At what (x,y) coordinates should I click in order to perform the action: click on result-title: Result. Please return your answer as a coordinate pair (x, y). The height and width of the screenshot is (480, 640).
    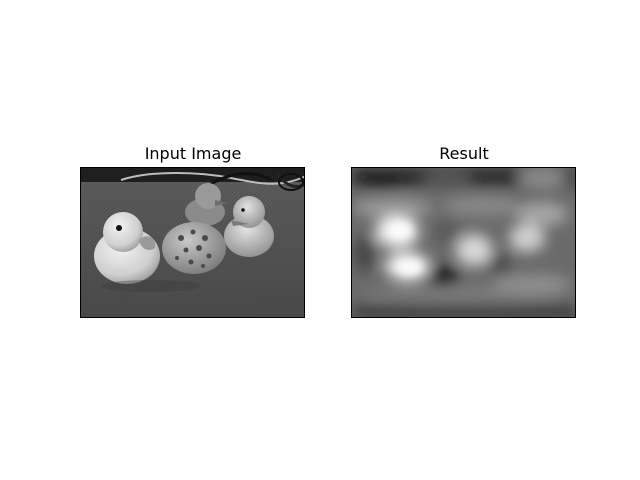
    Looking at the image, I should click on (464, 153).